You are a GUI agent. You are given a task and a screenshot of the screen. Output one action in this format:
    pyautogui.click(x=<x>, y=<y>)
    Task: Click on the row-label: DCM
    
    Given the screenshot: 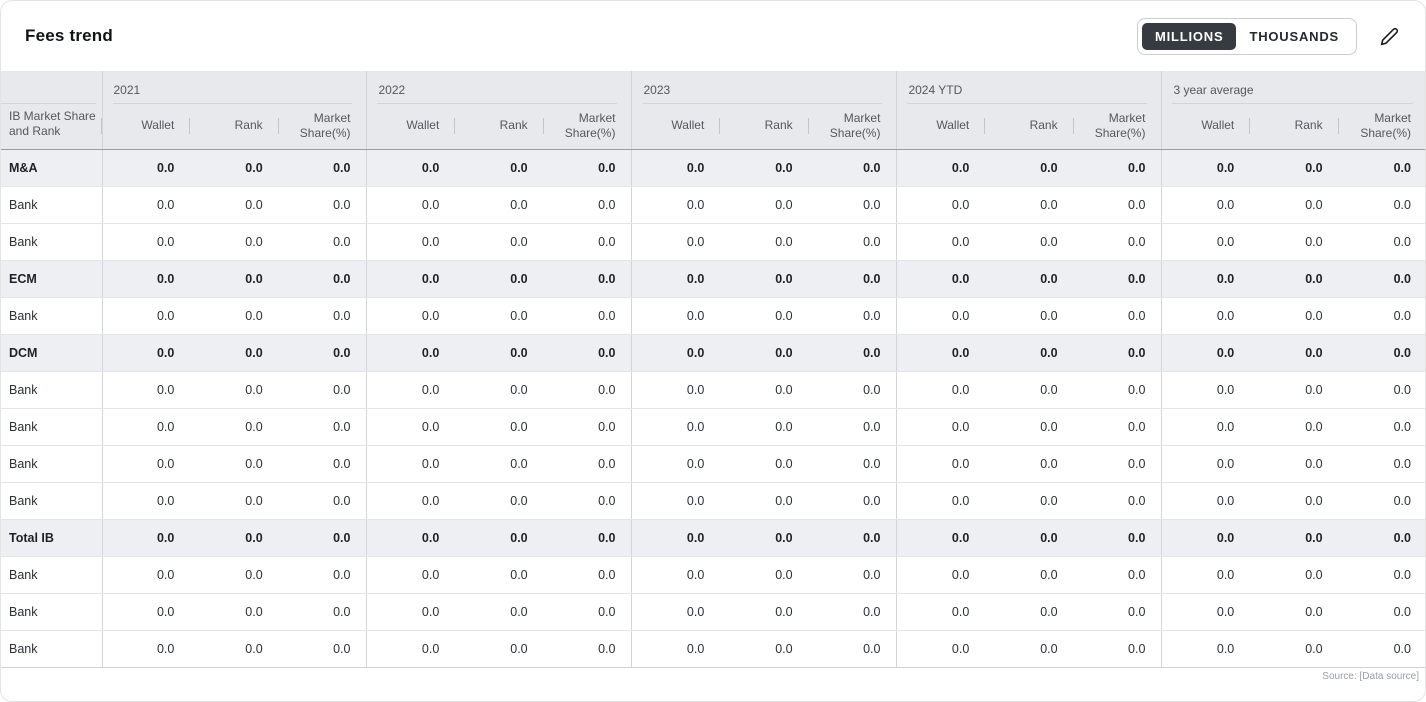 What is the action you would take?
    pyautogui.click(x=52, y=353)
    